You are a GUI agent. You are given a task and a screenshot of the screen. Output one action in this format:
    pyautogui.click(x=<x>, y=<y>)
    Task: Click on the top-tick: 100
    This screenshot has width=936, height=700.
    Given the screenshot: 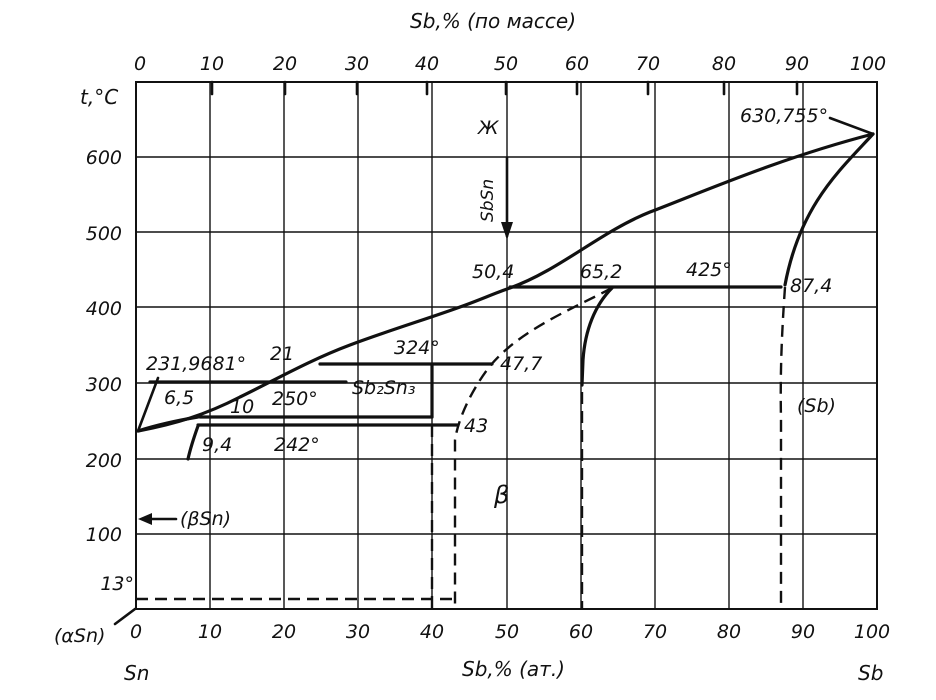 What is the action you would take?
    pyautogui.click(x=868, y=64)
    